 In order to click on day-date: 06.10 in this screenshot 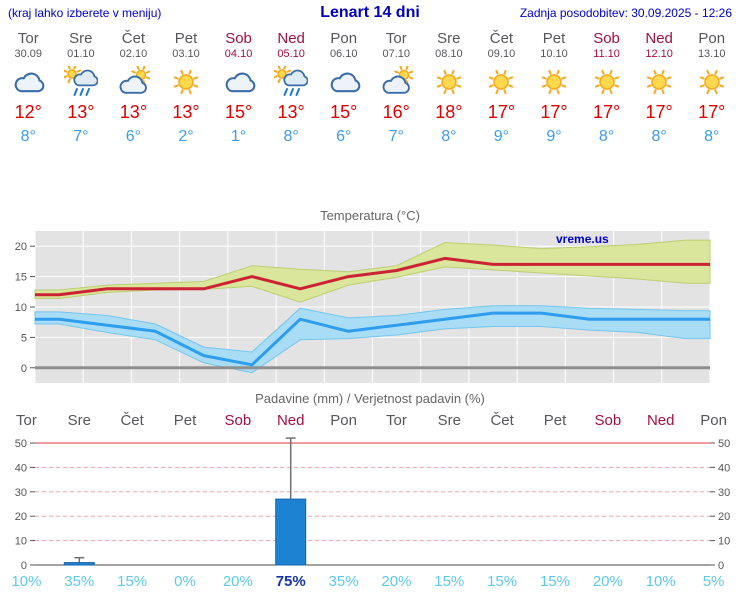, I will do `click(343, 54)`.